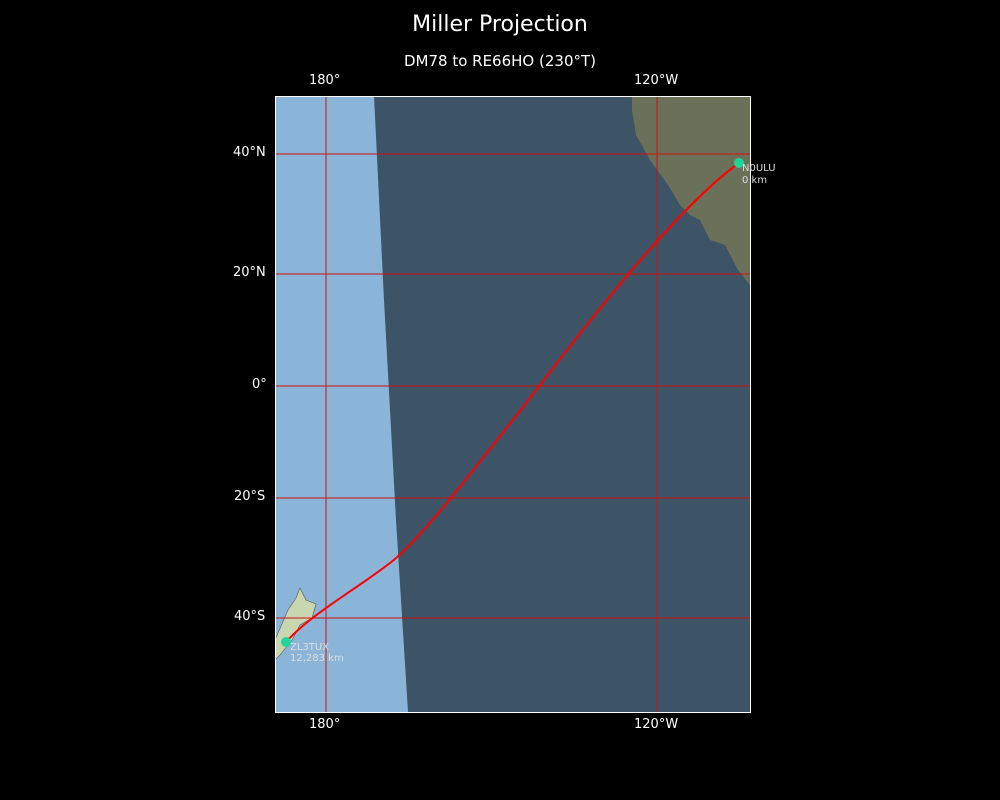 This screenshot has height=800, width=1000. What do you see at coordinates (739, 163) in the screenshot?
I see `start-marker` at bounding box center [739, 163].